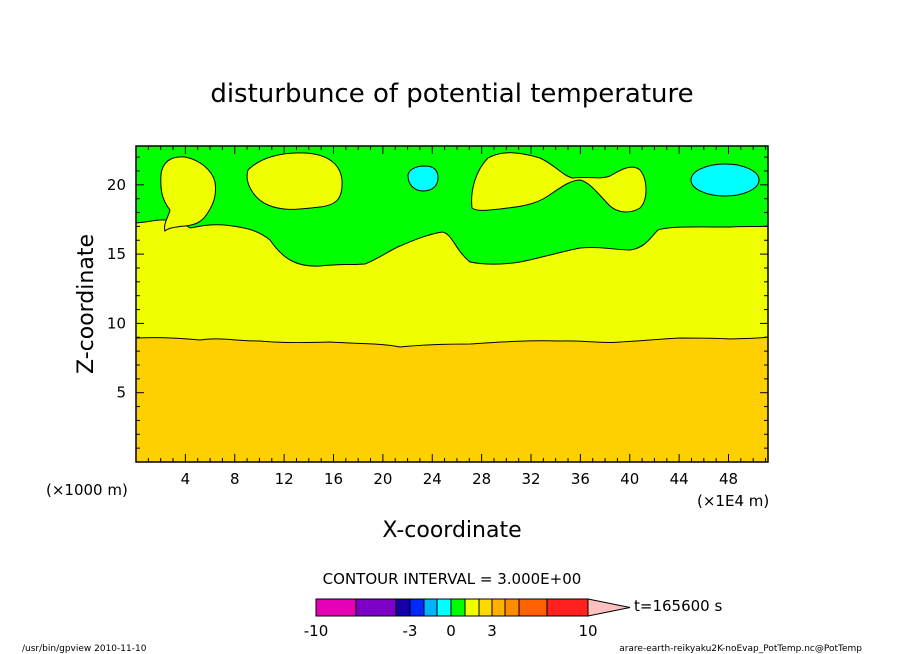 Image resolution: width=904 pixels, height=654 pixels. Describe the element at coordinates (580, 479) in the screenshot. I see `x-tick-label: 36` at that location.